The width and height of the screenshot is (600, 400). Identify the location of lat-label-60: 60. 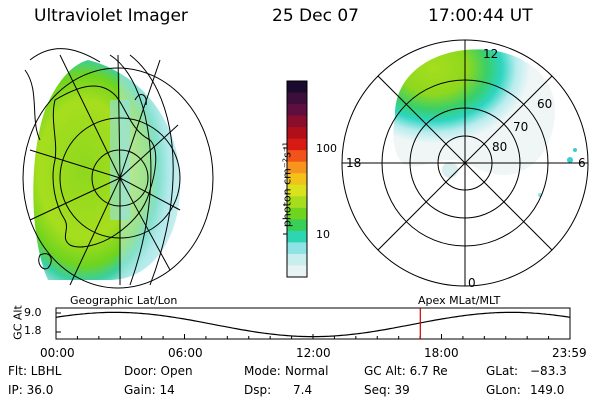
(545, 104).